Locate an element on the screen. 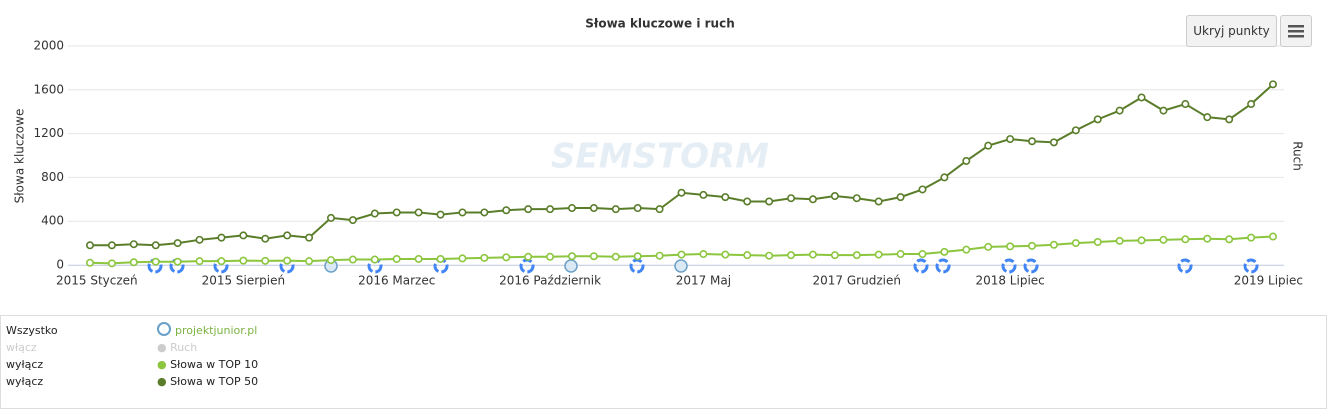  menu-icon is located at coordinates (1296, 31).